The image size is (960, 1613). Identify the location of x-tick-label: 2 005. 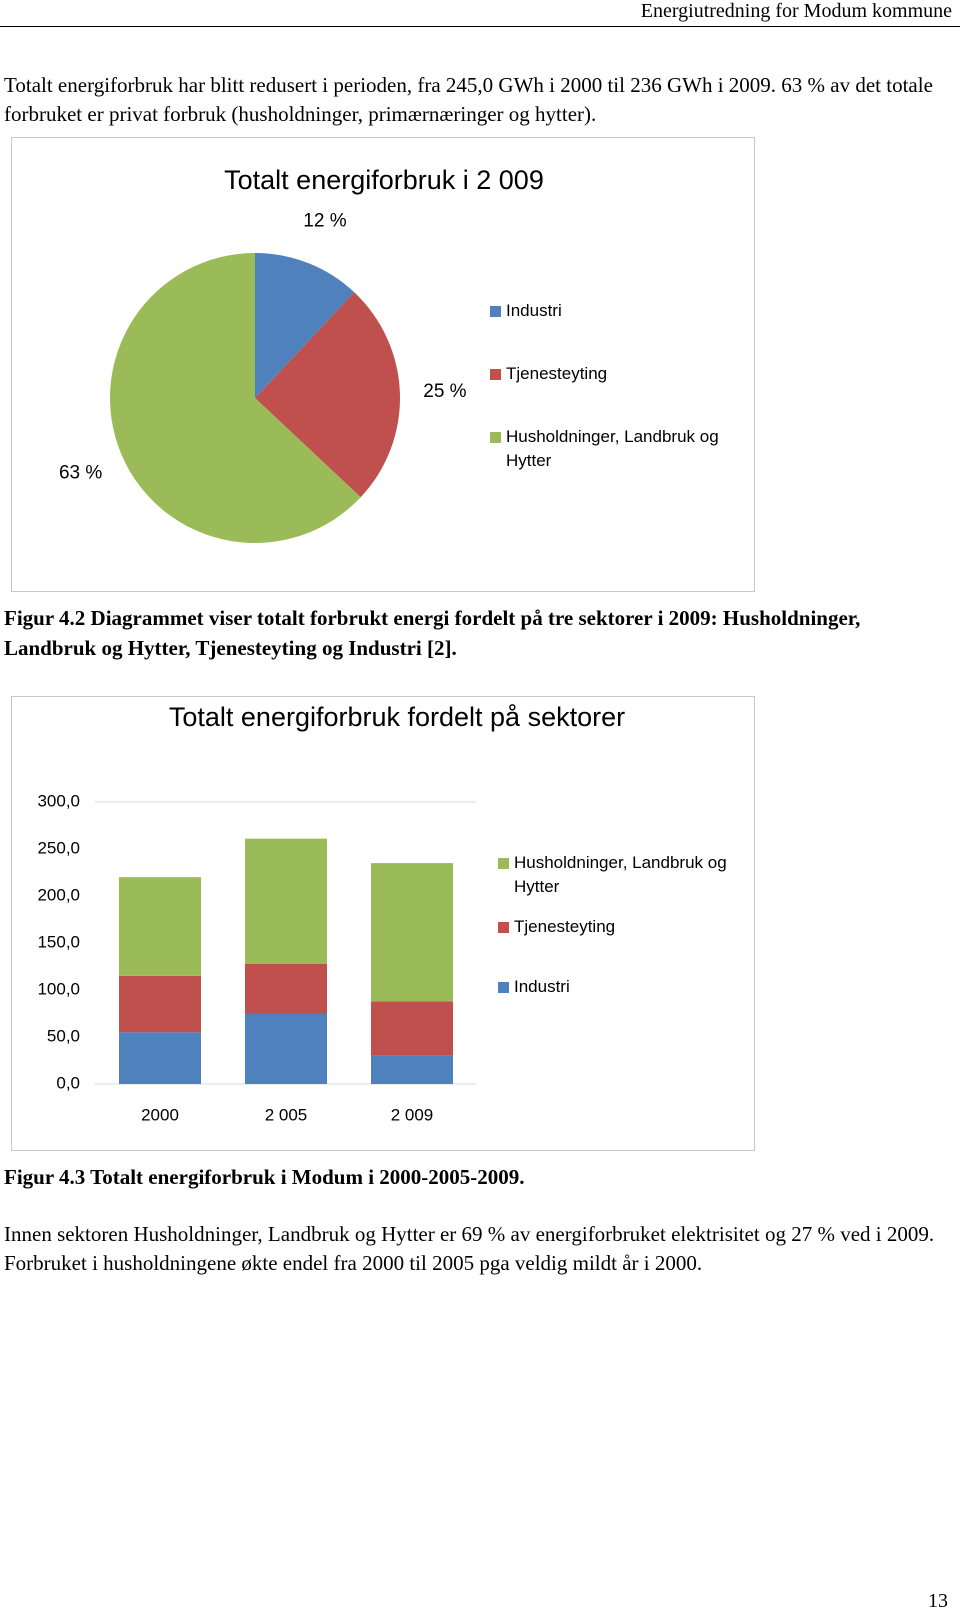
(286, 1114).